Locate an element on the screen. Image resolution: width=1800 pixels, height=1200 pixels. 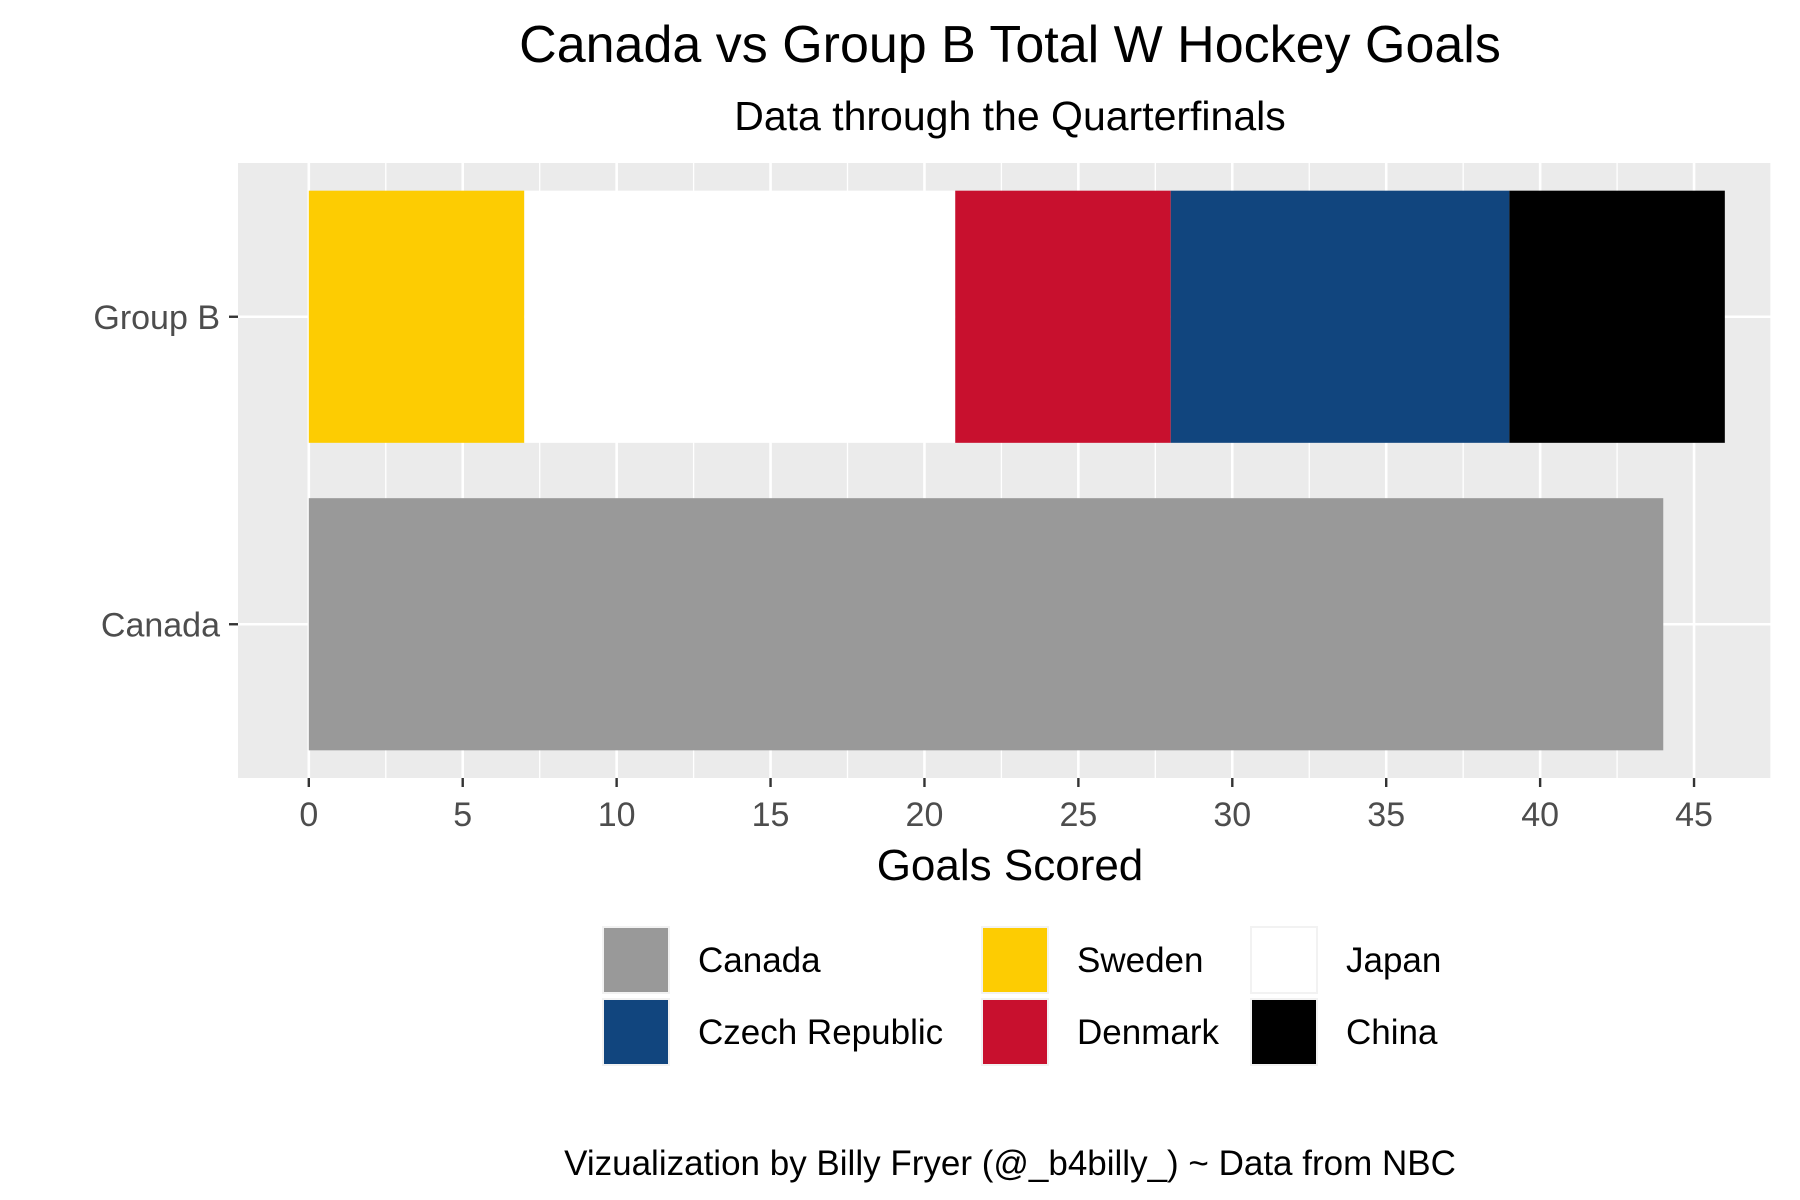
bar-segment-china is located at coordinates (1617, 316).